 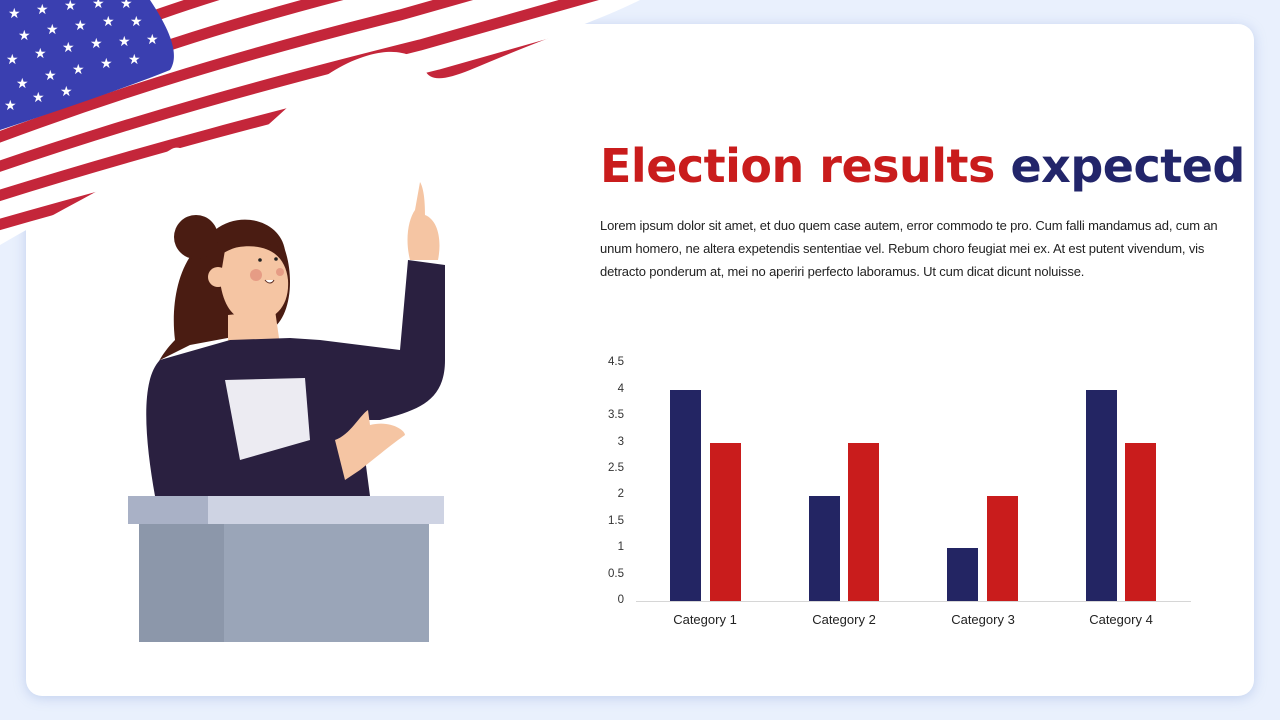 What do you see at coordinates (797, 166) in the screenshot?
I see `title-highlight-red: Election results` at bounding box center [797, 166].